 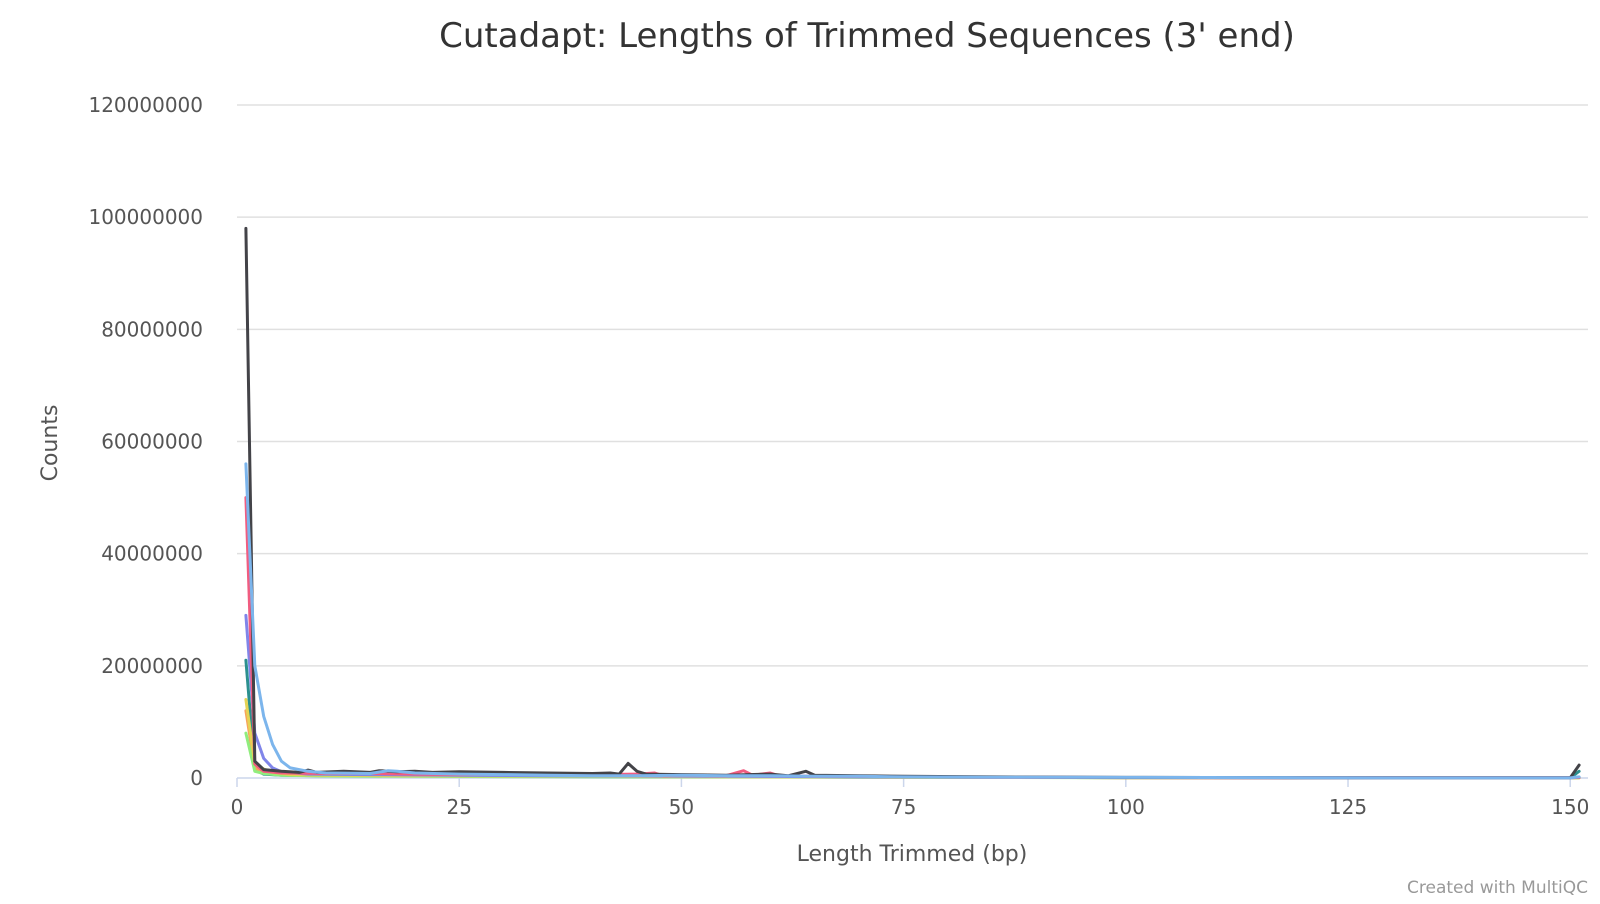 What do you see at coordinates (50, 443) in the screenshot?
I see `y-axis-title: Counts` at bounding box center [50, 443].